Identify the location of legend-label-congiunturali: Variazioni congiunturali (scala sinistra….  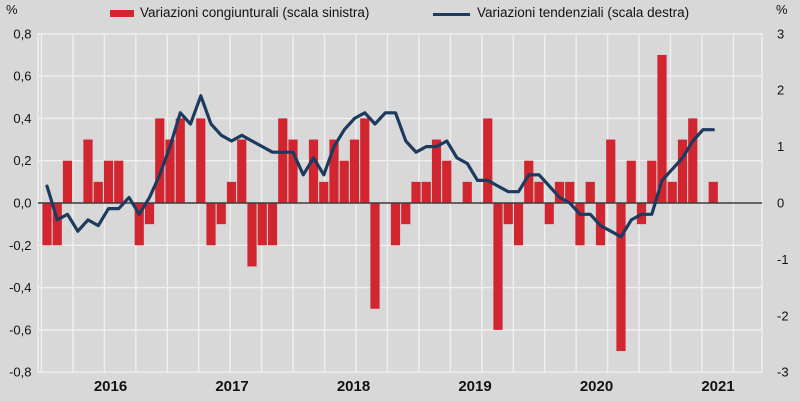
(255, 12).